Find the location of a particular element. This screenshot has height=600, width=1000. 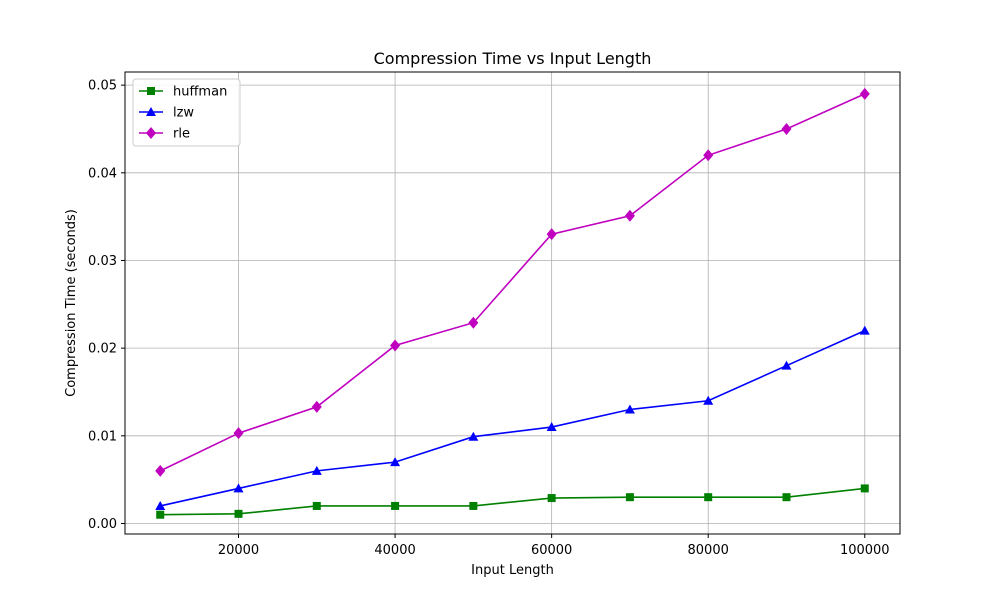

x-tick-label: 100000 is located at coordinates (865, 550).